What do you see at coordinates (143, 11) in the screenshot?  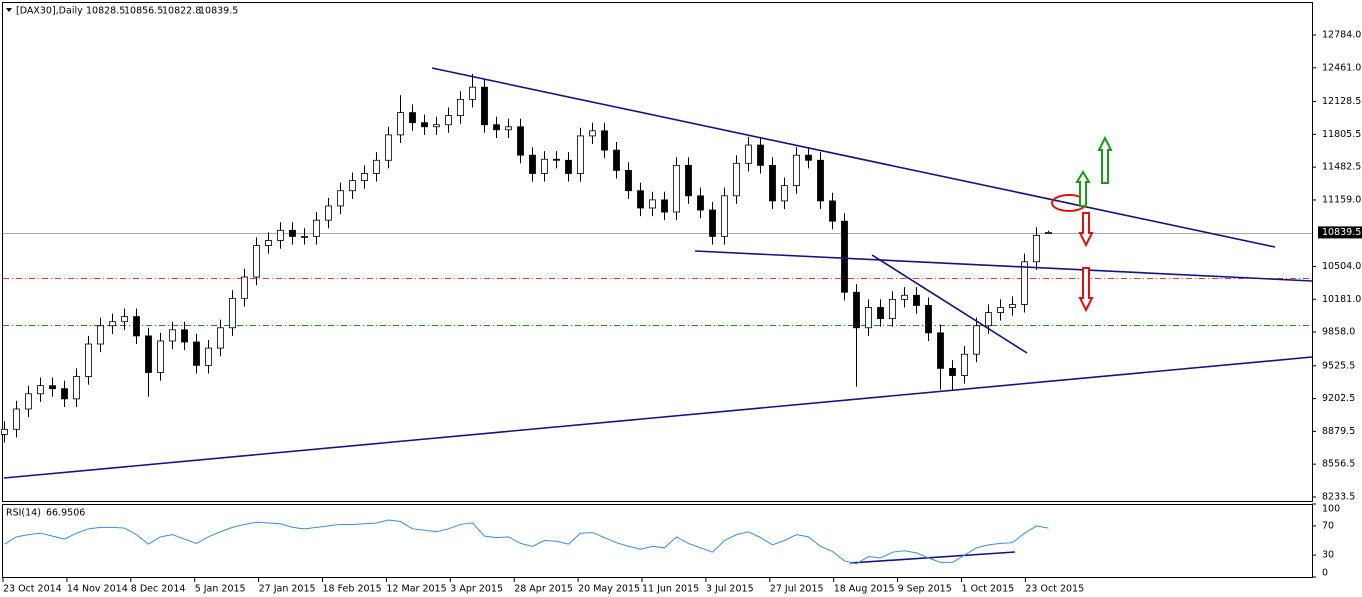 I see `ohlc-high: 10856.5` at bounding box center [143, 11].